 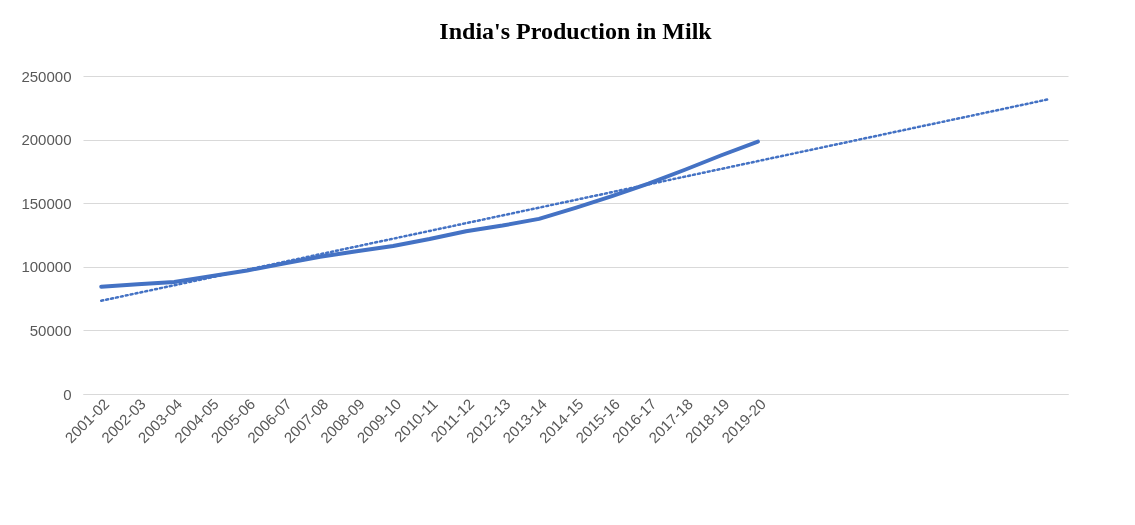 What do you see at coordinates (50, 330) in the screenshot?
I see `y-tick-label: 50000` at bounding box center [50, 330].